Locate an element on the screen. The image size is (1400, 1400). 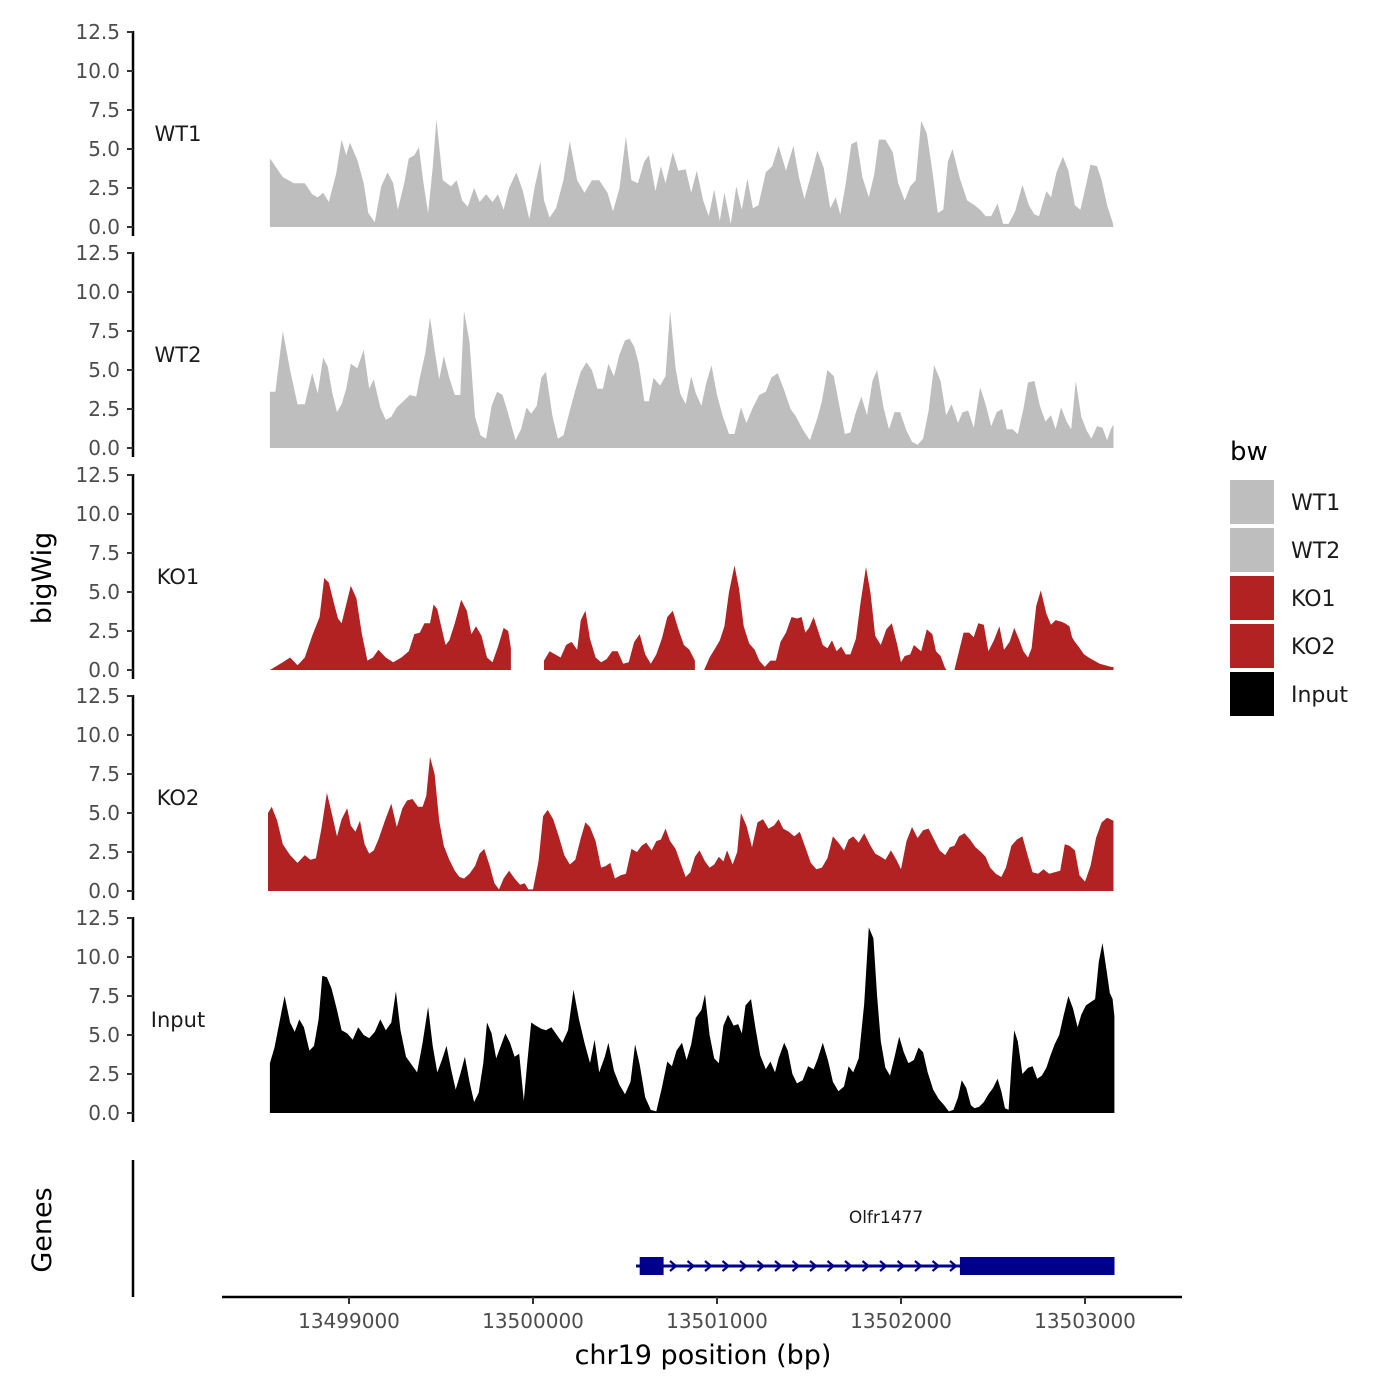
legend-label: WT2 is located at coordinates (1315, 551).